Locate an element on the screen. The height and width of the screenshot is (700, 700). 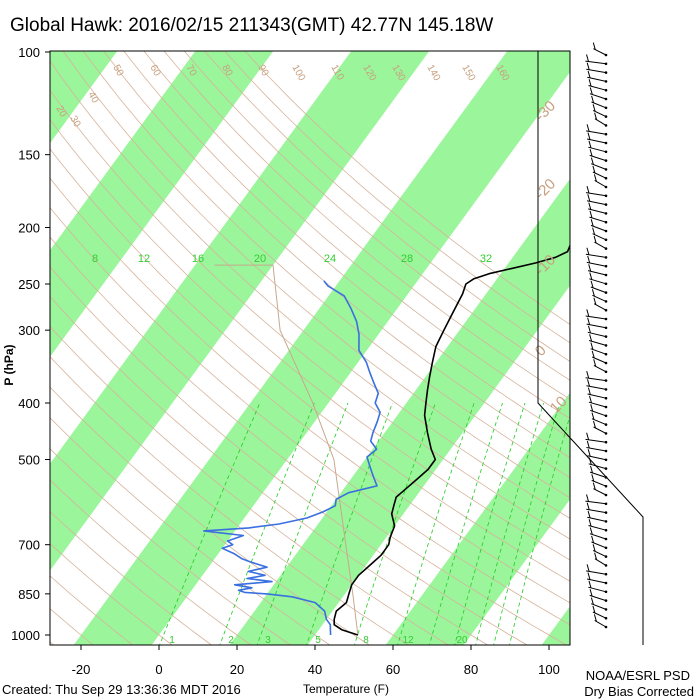
isotherm-label: -20 is located at coordinates (545, 188).